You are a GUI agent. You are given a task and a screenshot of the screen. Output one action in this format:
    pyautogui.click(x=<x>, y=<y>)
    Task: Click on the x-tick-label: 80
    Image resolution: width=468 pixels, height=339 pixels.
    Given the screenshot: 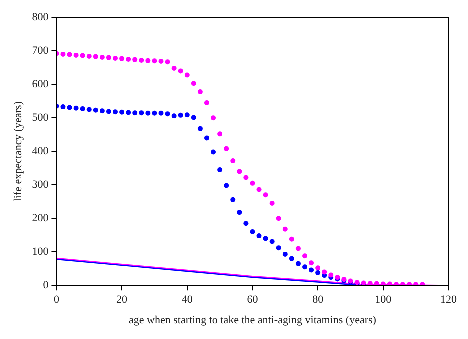 What is the action you would take?
    pyautogui.click(x=318, y=300)
    